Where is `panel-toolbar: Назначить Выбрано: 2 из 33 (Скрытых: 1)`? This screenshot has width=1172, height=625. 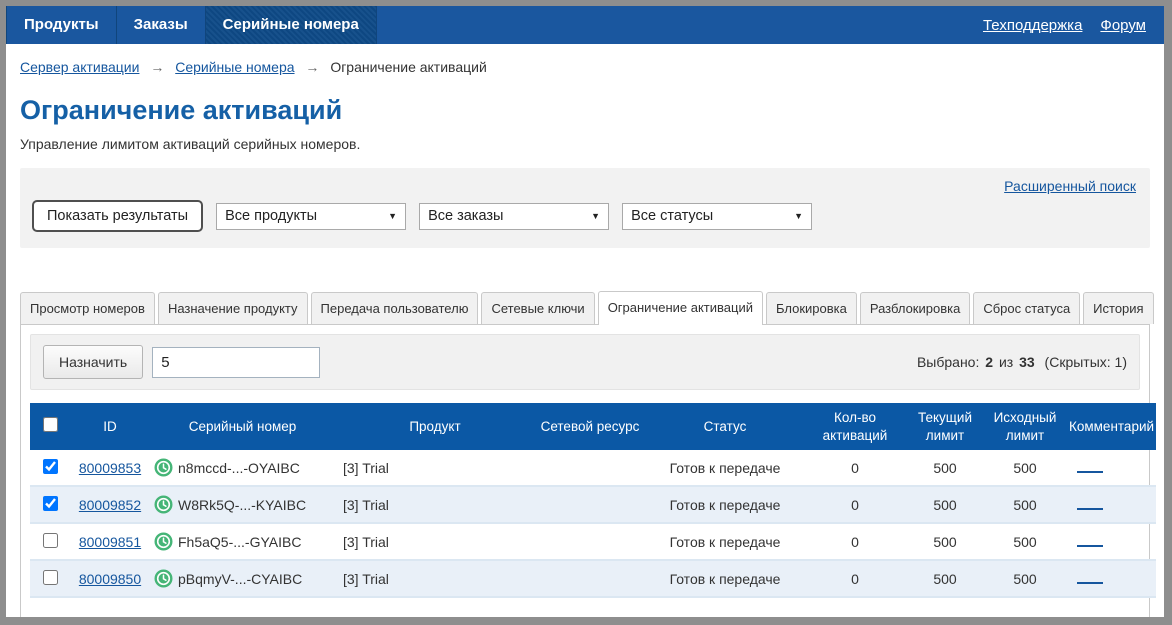 panel-toolbar: Назначить Выбрано: 2 из 33 (Скрытых: 1) is located at coordinates (585, 362).